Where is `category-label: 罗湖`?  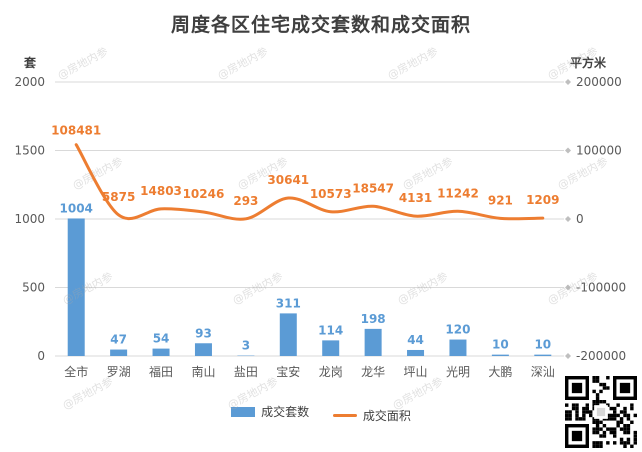 category-label: 罗湖 is located at coordinates (119, 371).